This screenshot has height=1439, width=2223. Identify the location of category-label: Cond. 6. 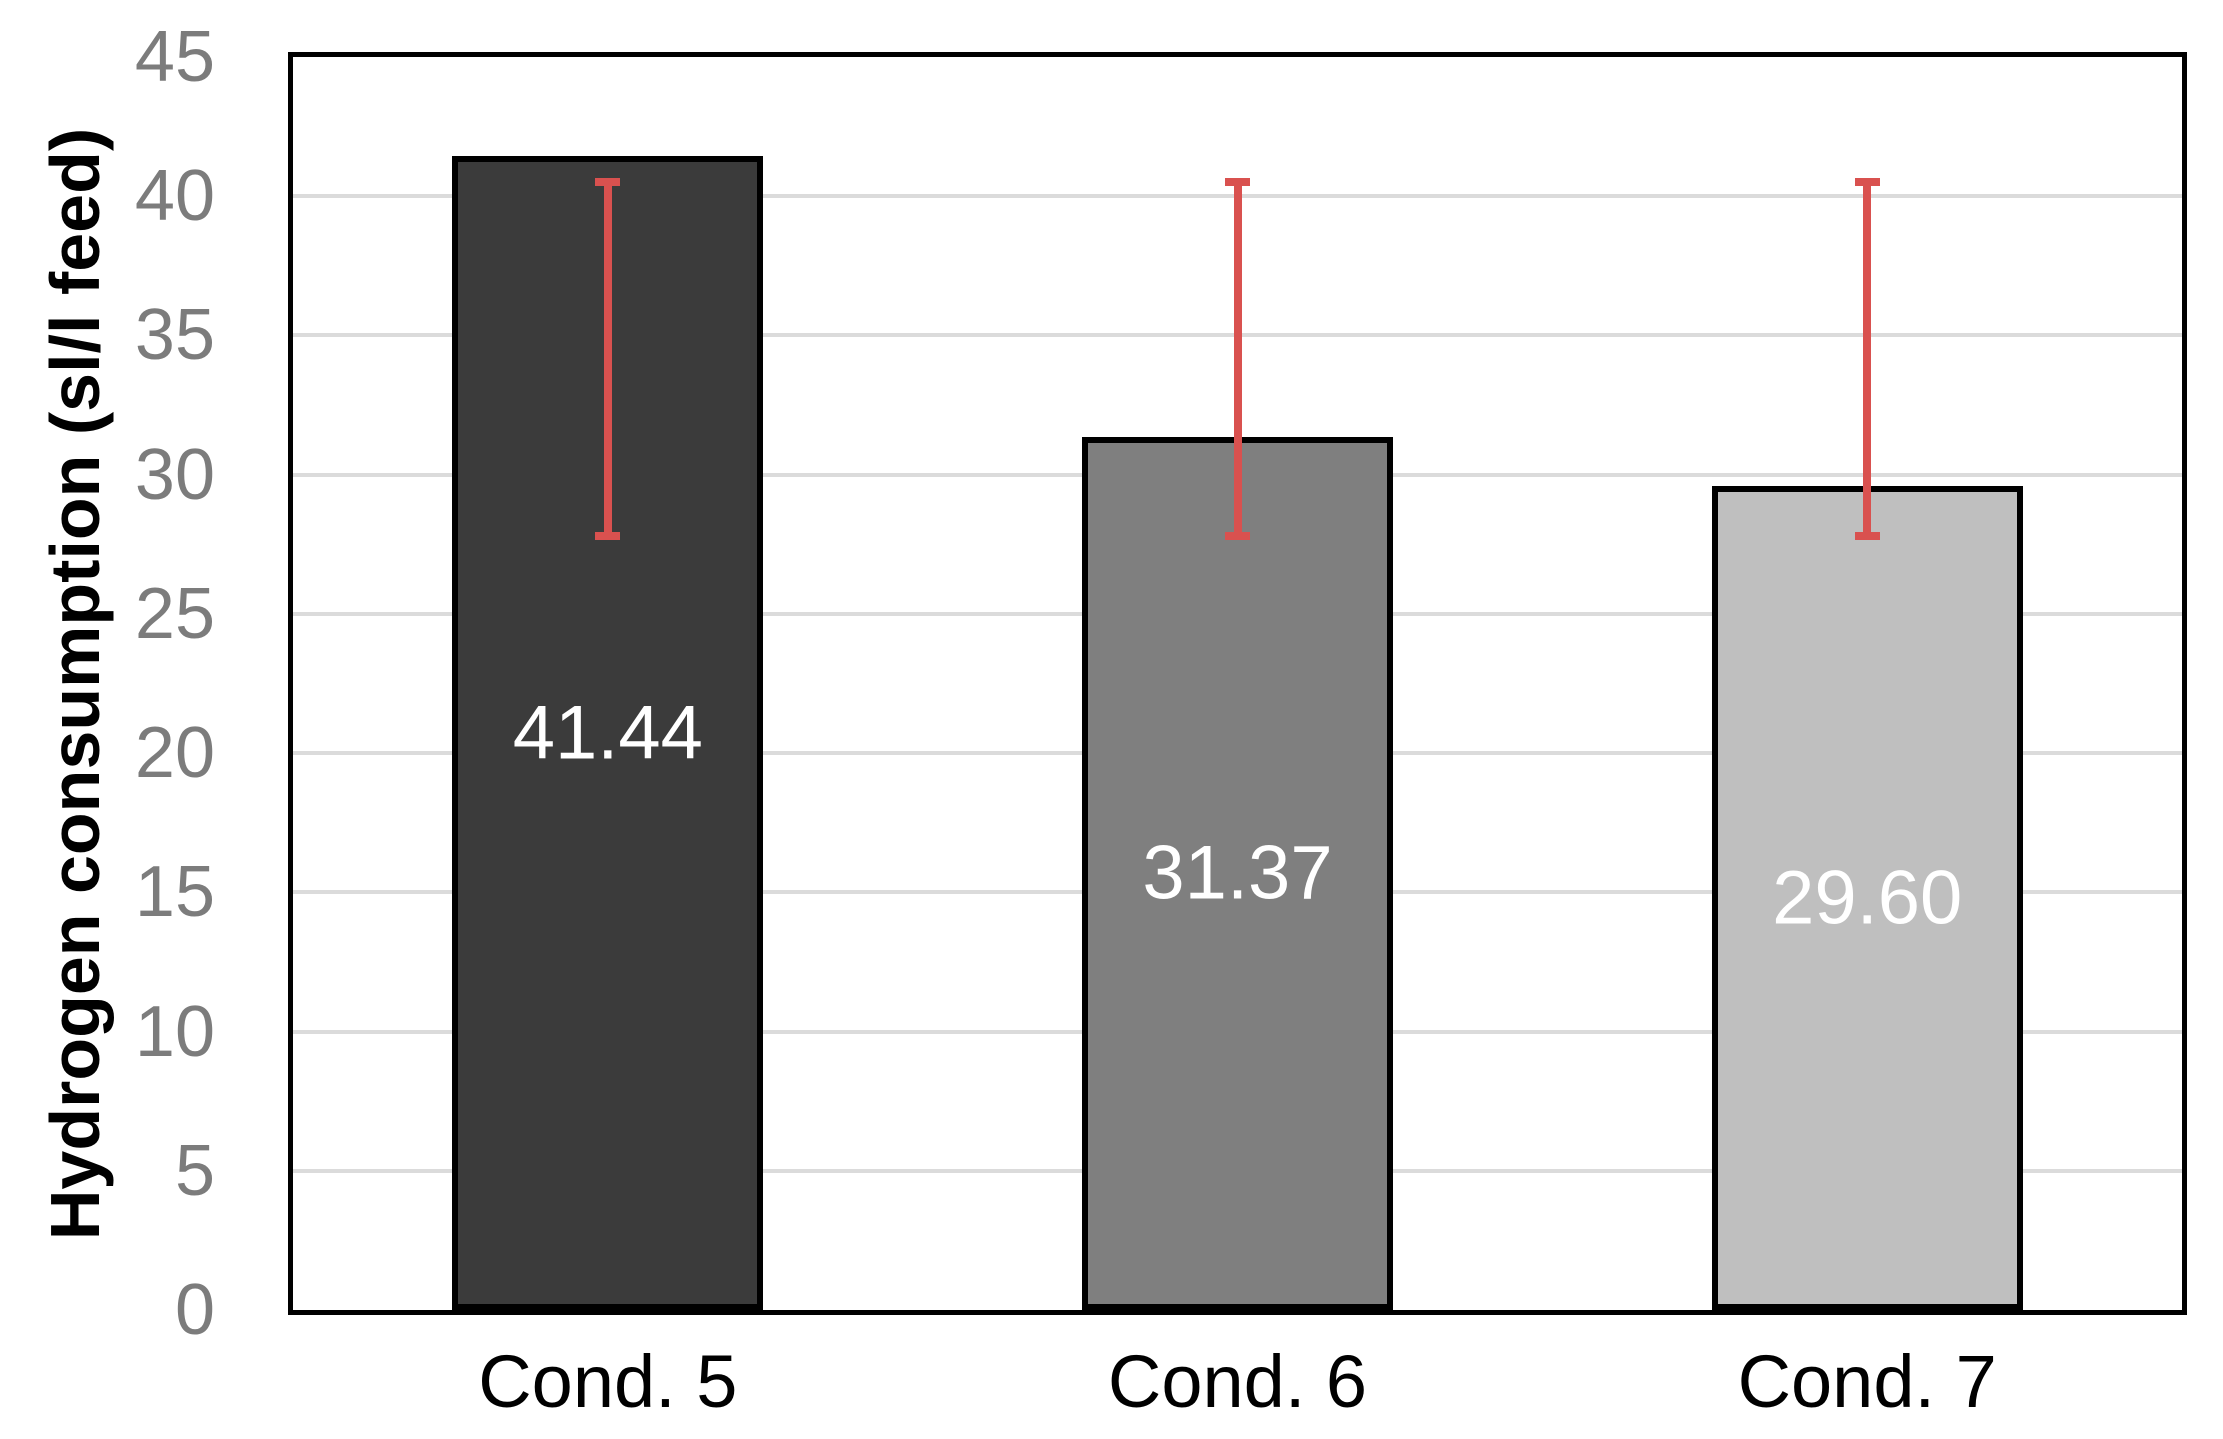
(1237, 1381).